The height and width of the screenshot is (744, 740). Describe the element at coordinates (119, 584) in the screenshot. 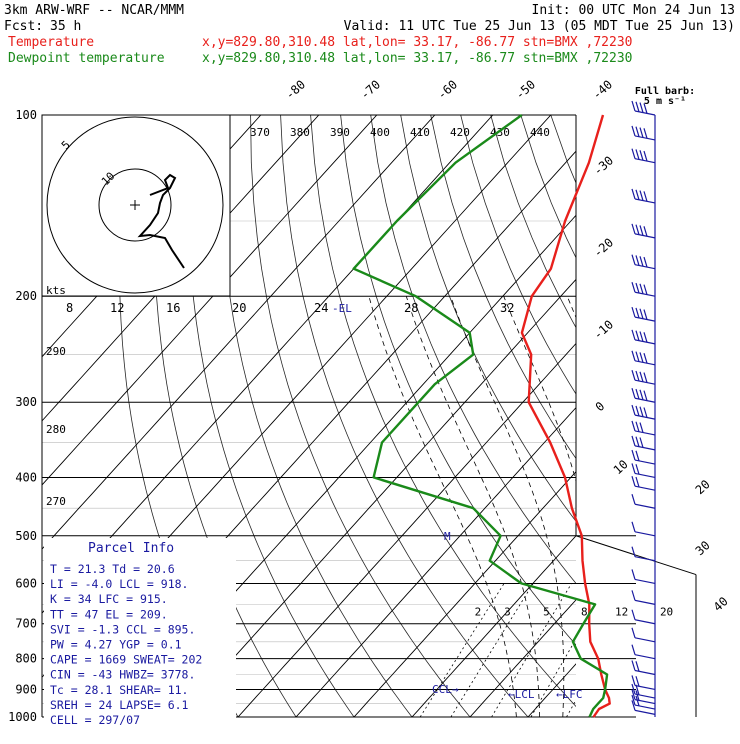

I see `parcel-info-row: LI = -4.0 LCL = 918.` at that location.